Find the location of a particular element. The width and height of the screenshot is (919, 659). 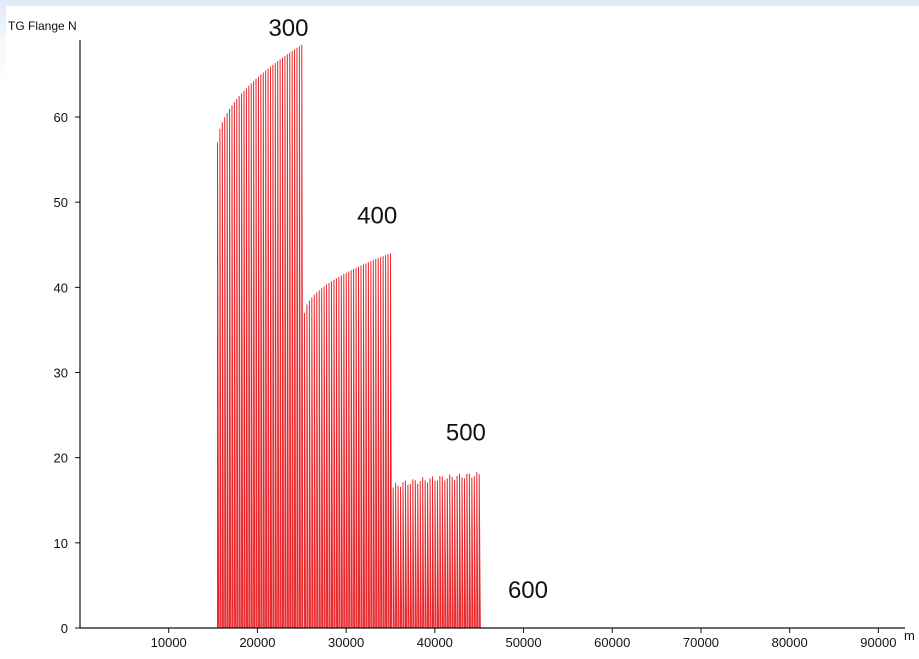

y-tick-label: 60 is located at coordinates (61, 117).